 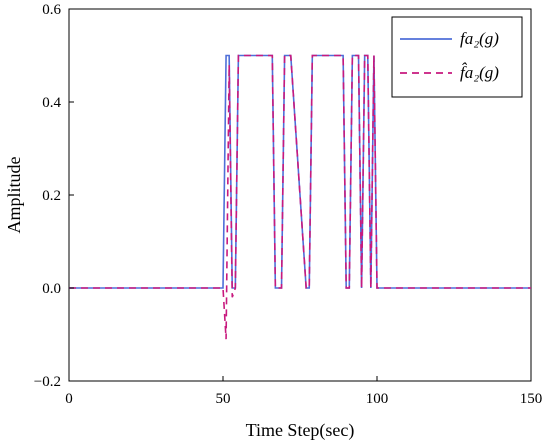 I want to click on legend-label-series-0: fa₂(g), so click(x=479, y=38).